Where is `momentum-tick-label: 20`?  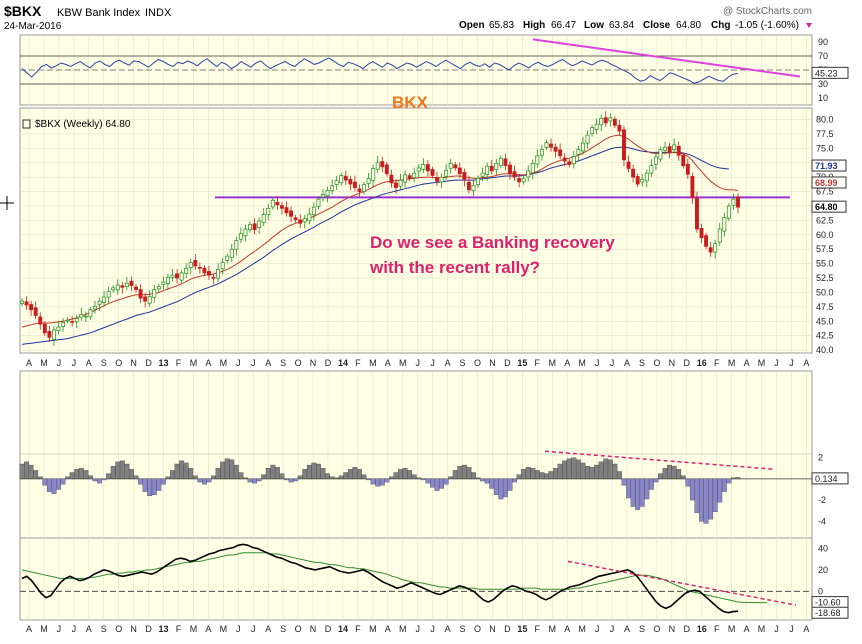
momentum-tick-label: 20 is located at coordinates (823, 570).